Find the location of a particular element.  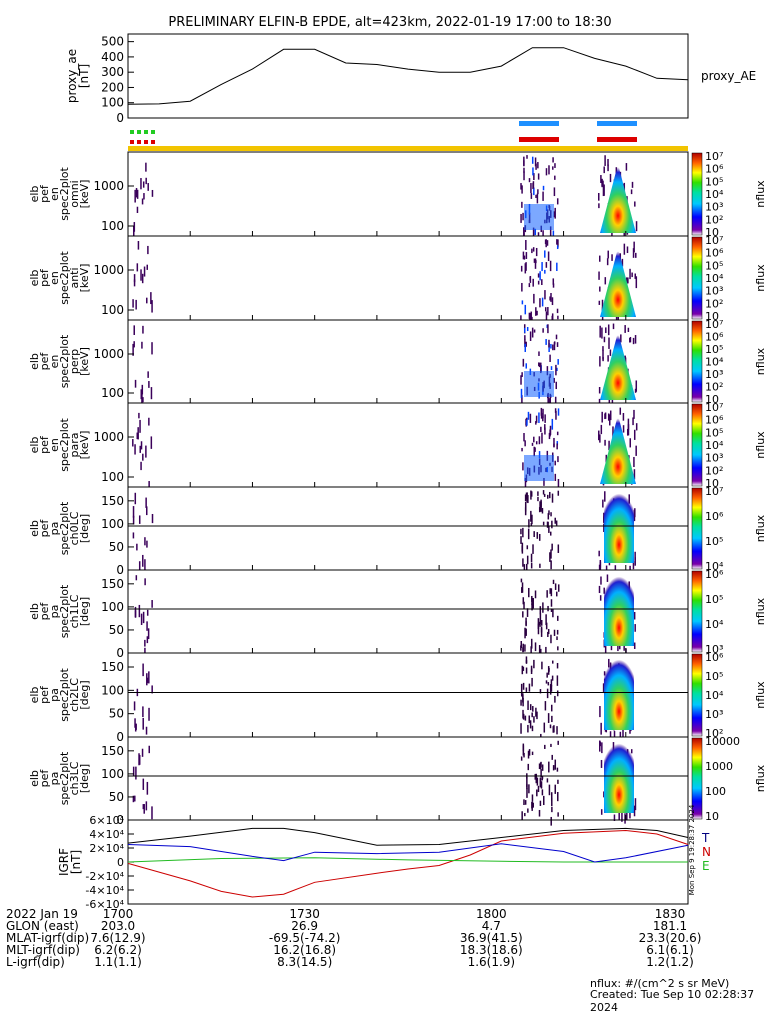

proxy-ae-line is located at coordinates (408, 76).